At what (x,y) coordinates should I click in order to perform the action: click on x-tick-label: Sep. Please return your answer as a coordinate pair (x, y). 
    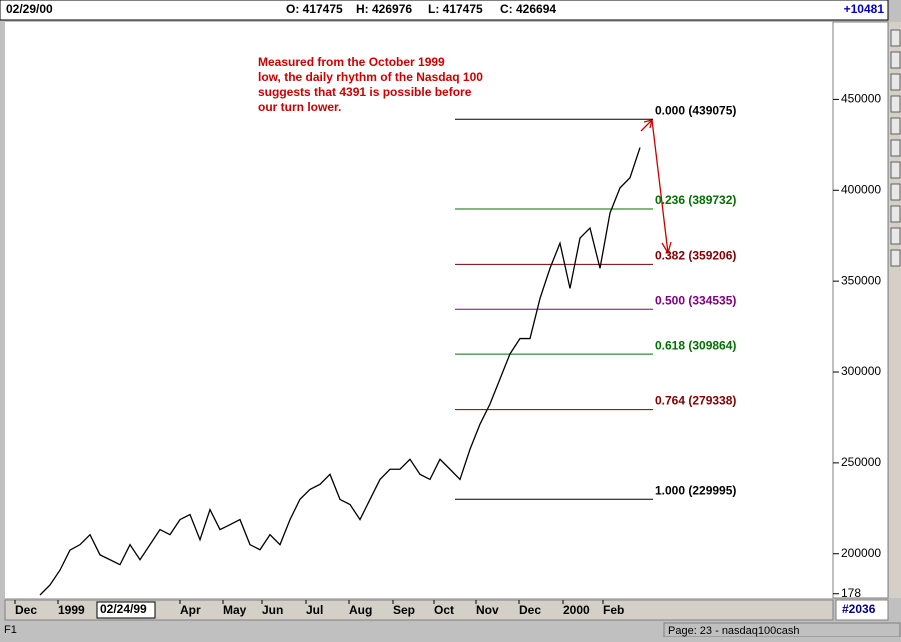
    Looking at the image, I should click on (404, 610).